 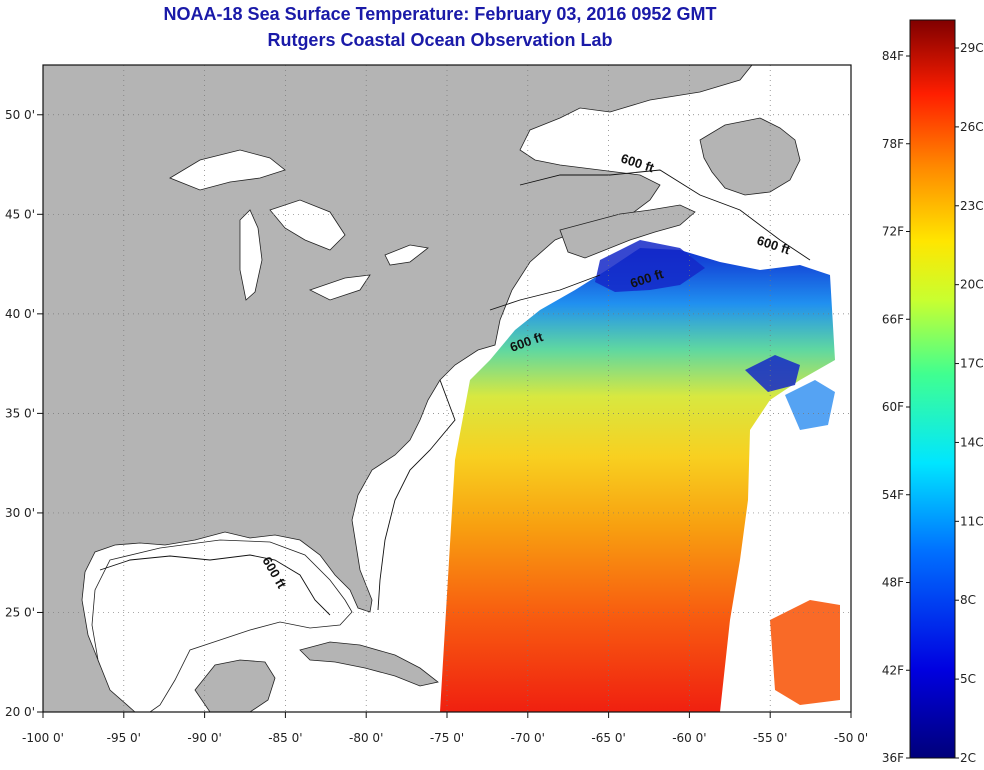 I want to click on maritimes-land, so click(x=627, y=231).